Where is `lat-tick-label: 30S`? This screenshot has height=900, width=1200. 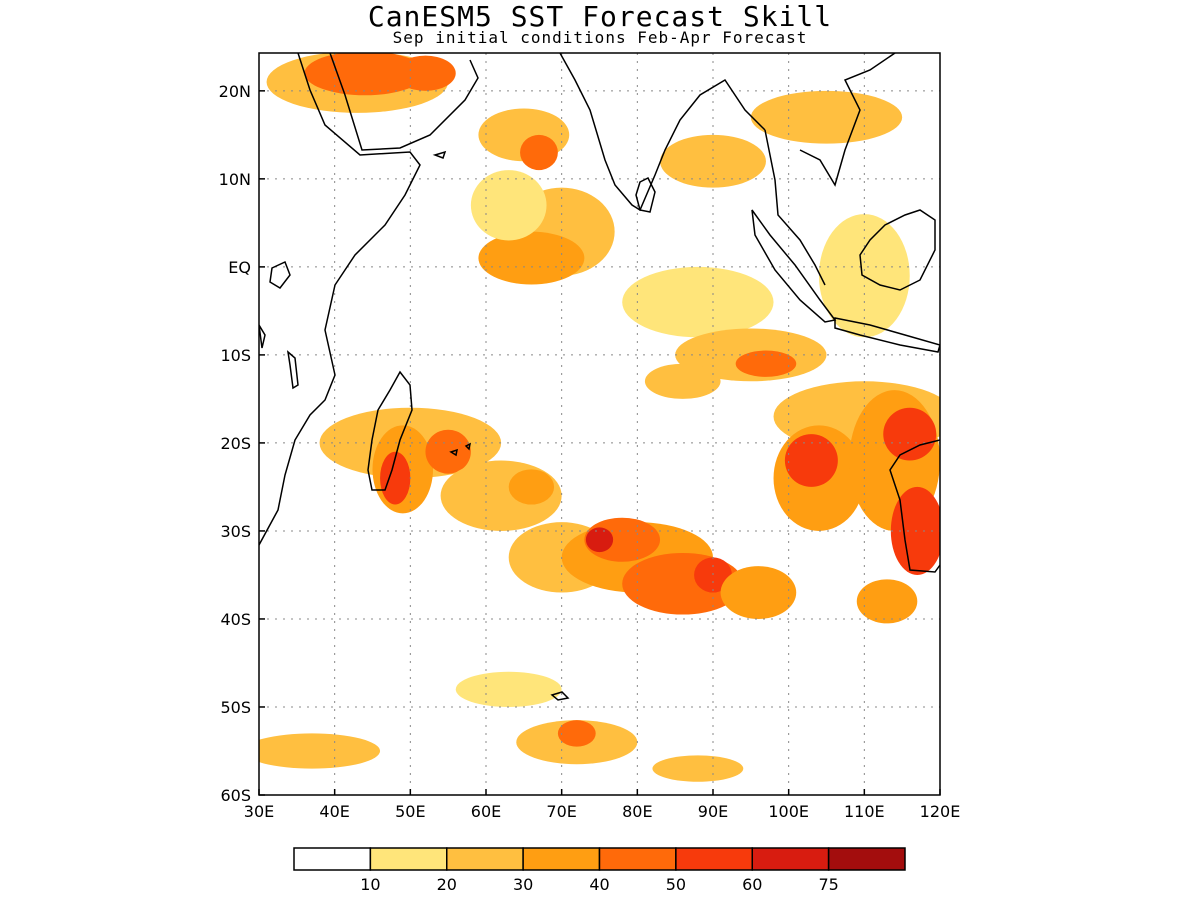 lat-tick-label: 30S is located at coordinates (235, 531).